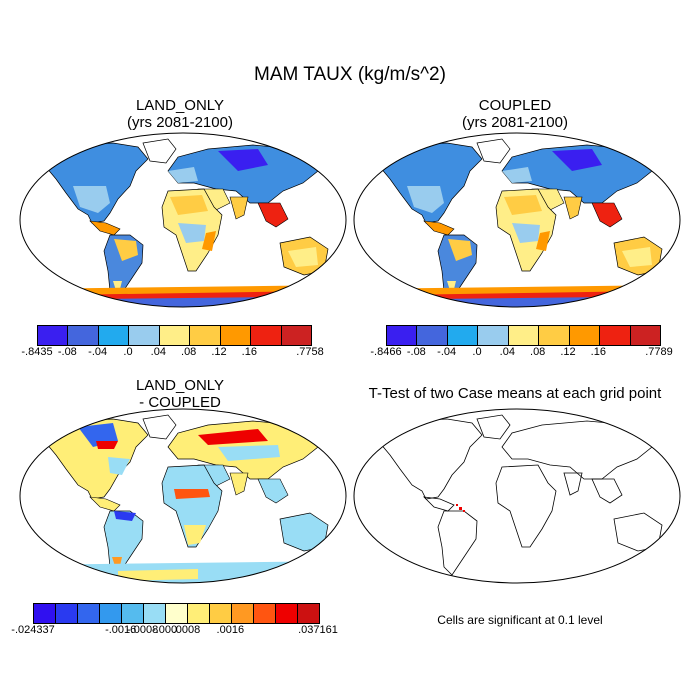 This screenshot has width=700, height=700. Describe the element at coordinates (431, 459) in the screenshot. I see `coastline-north-america` at that location.